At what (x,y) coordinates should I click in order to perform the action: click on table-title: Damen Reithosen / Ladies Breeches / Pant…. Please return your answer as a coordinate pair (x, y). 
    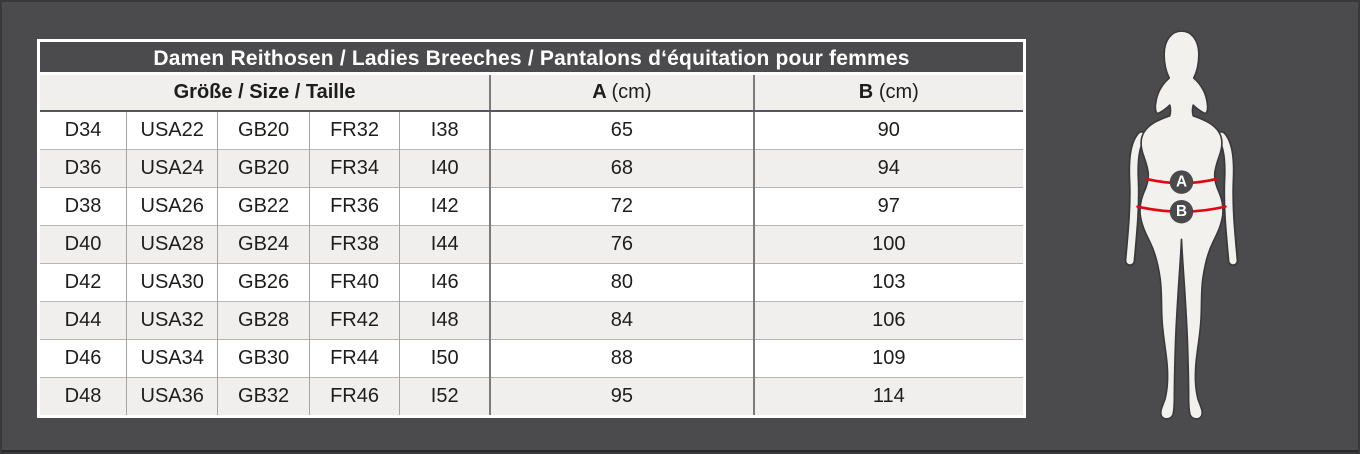
    Looking at the image, I should click on (531, 58).